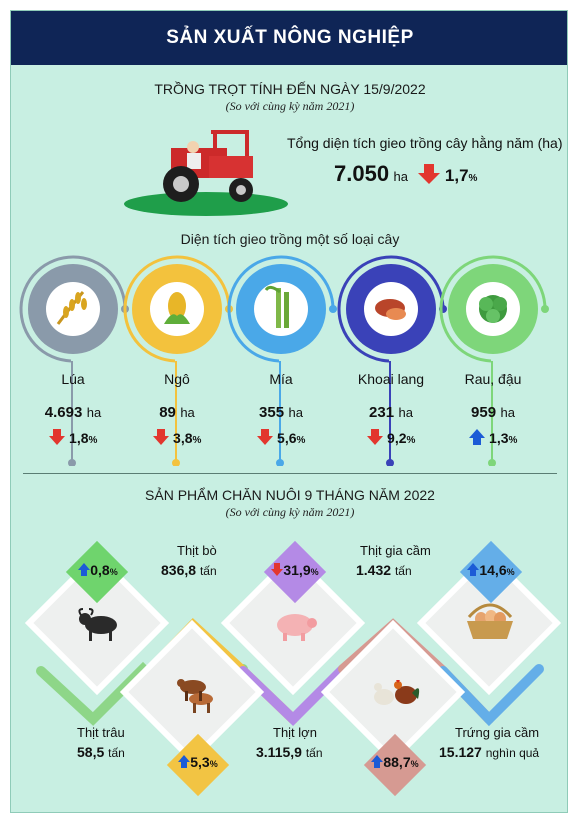 This screenshot has width=580, height=821. I want to click on corn-icon, so click(177, 309).